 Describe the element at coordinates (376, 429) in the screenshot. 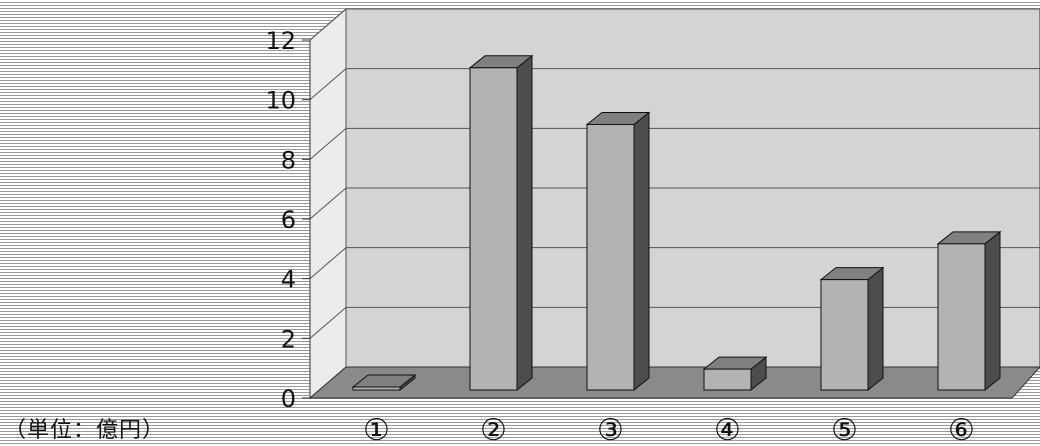

I see `x-tick-label: ①` at that location.